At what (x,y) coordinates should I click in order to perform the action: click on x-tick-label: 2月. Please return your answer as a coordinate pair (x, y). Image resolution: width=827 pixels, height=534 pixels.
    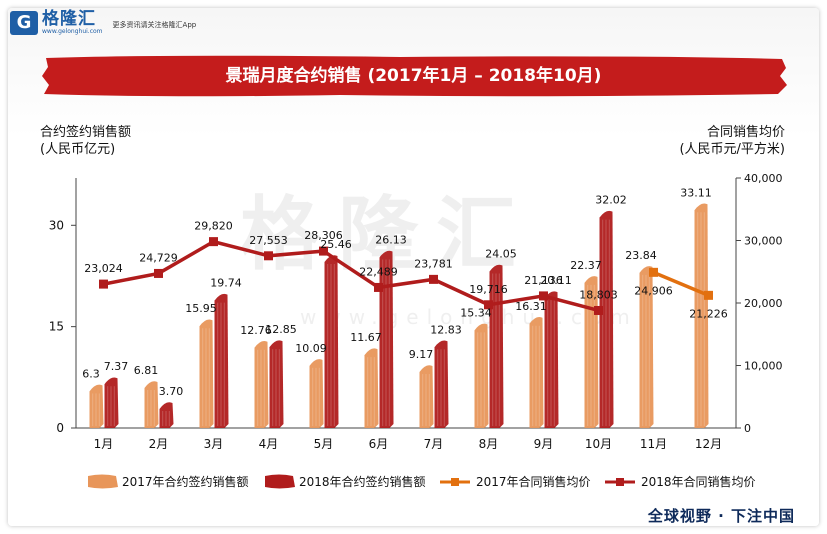
    Looking at the image, I should click on (159, 444).